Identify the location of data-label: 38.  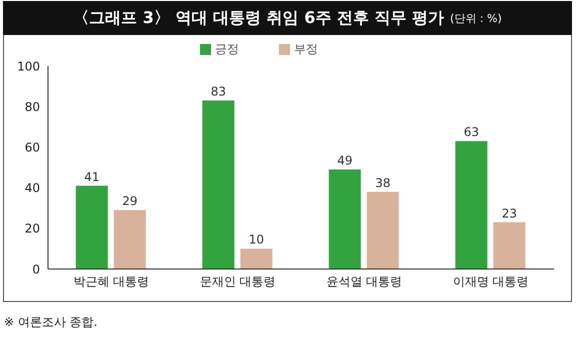
(382, 183).